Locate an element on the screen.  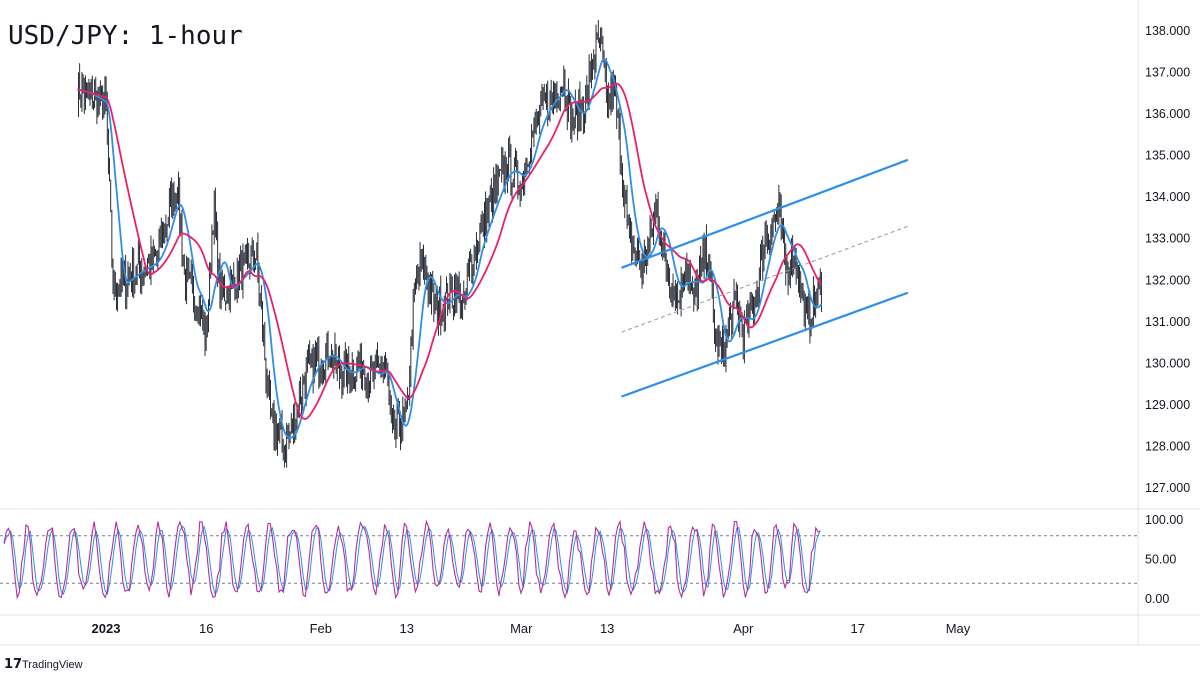
stochastic-k-line is located at coordinates (412, 559).